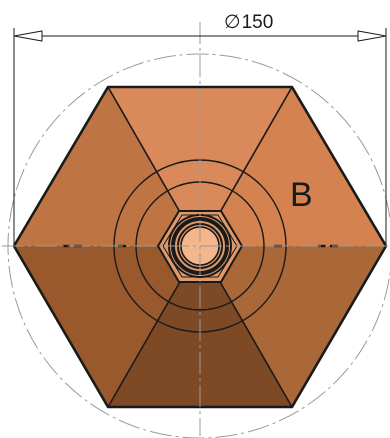 The image size is (390, 438). Describe the element at coordinates (258, 22) in the screenshot. I see `dimension-value: 150` at that location.